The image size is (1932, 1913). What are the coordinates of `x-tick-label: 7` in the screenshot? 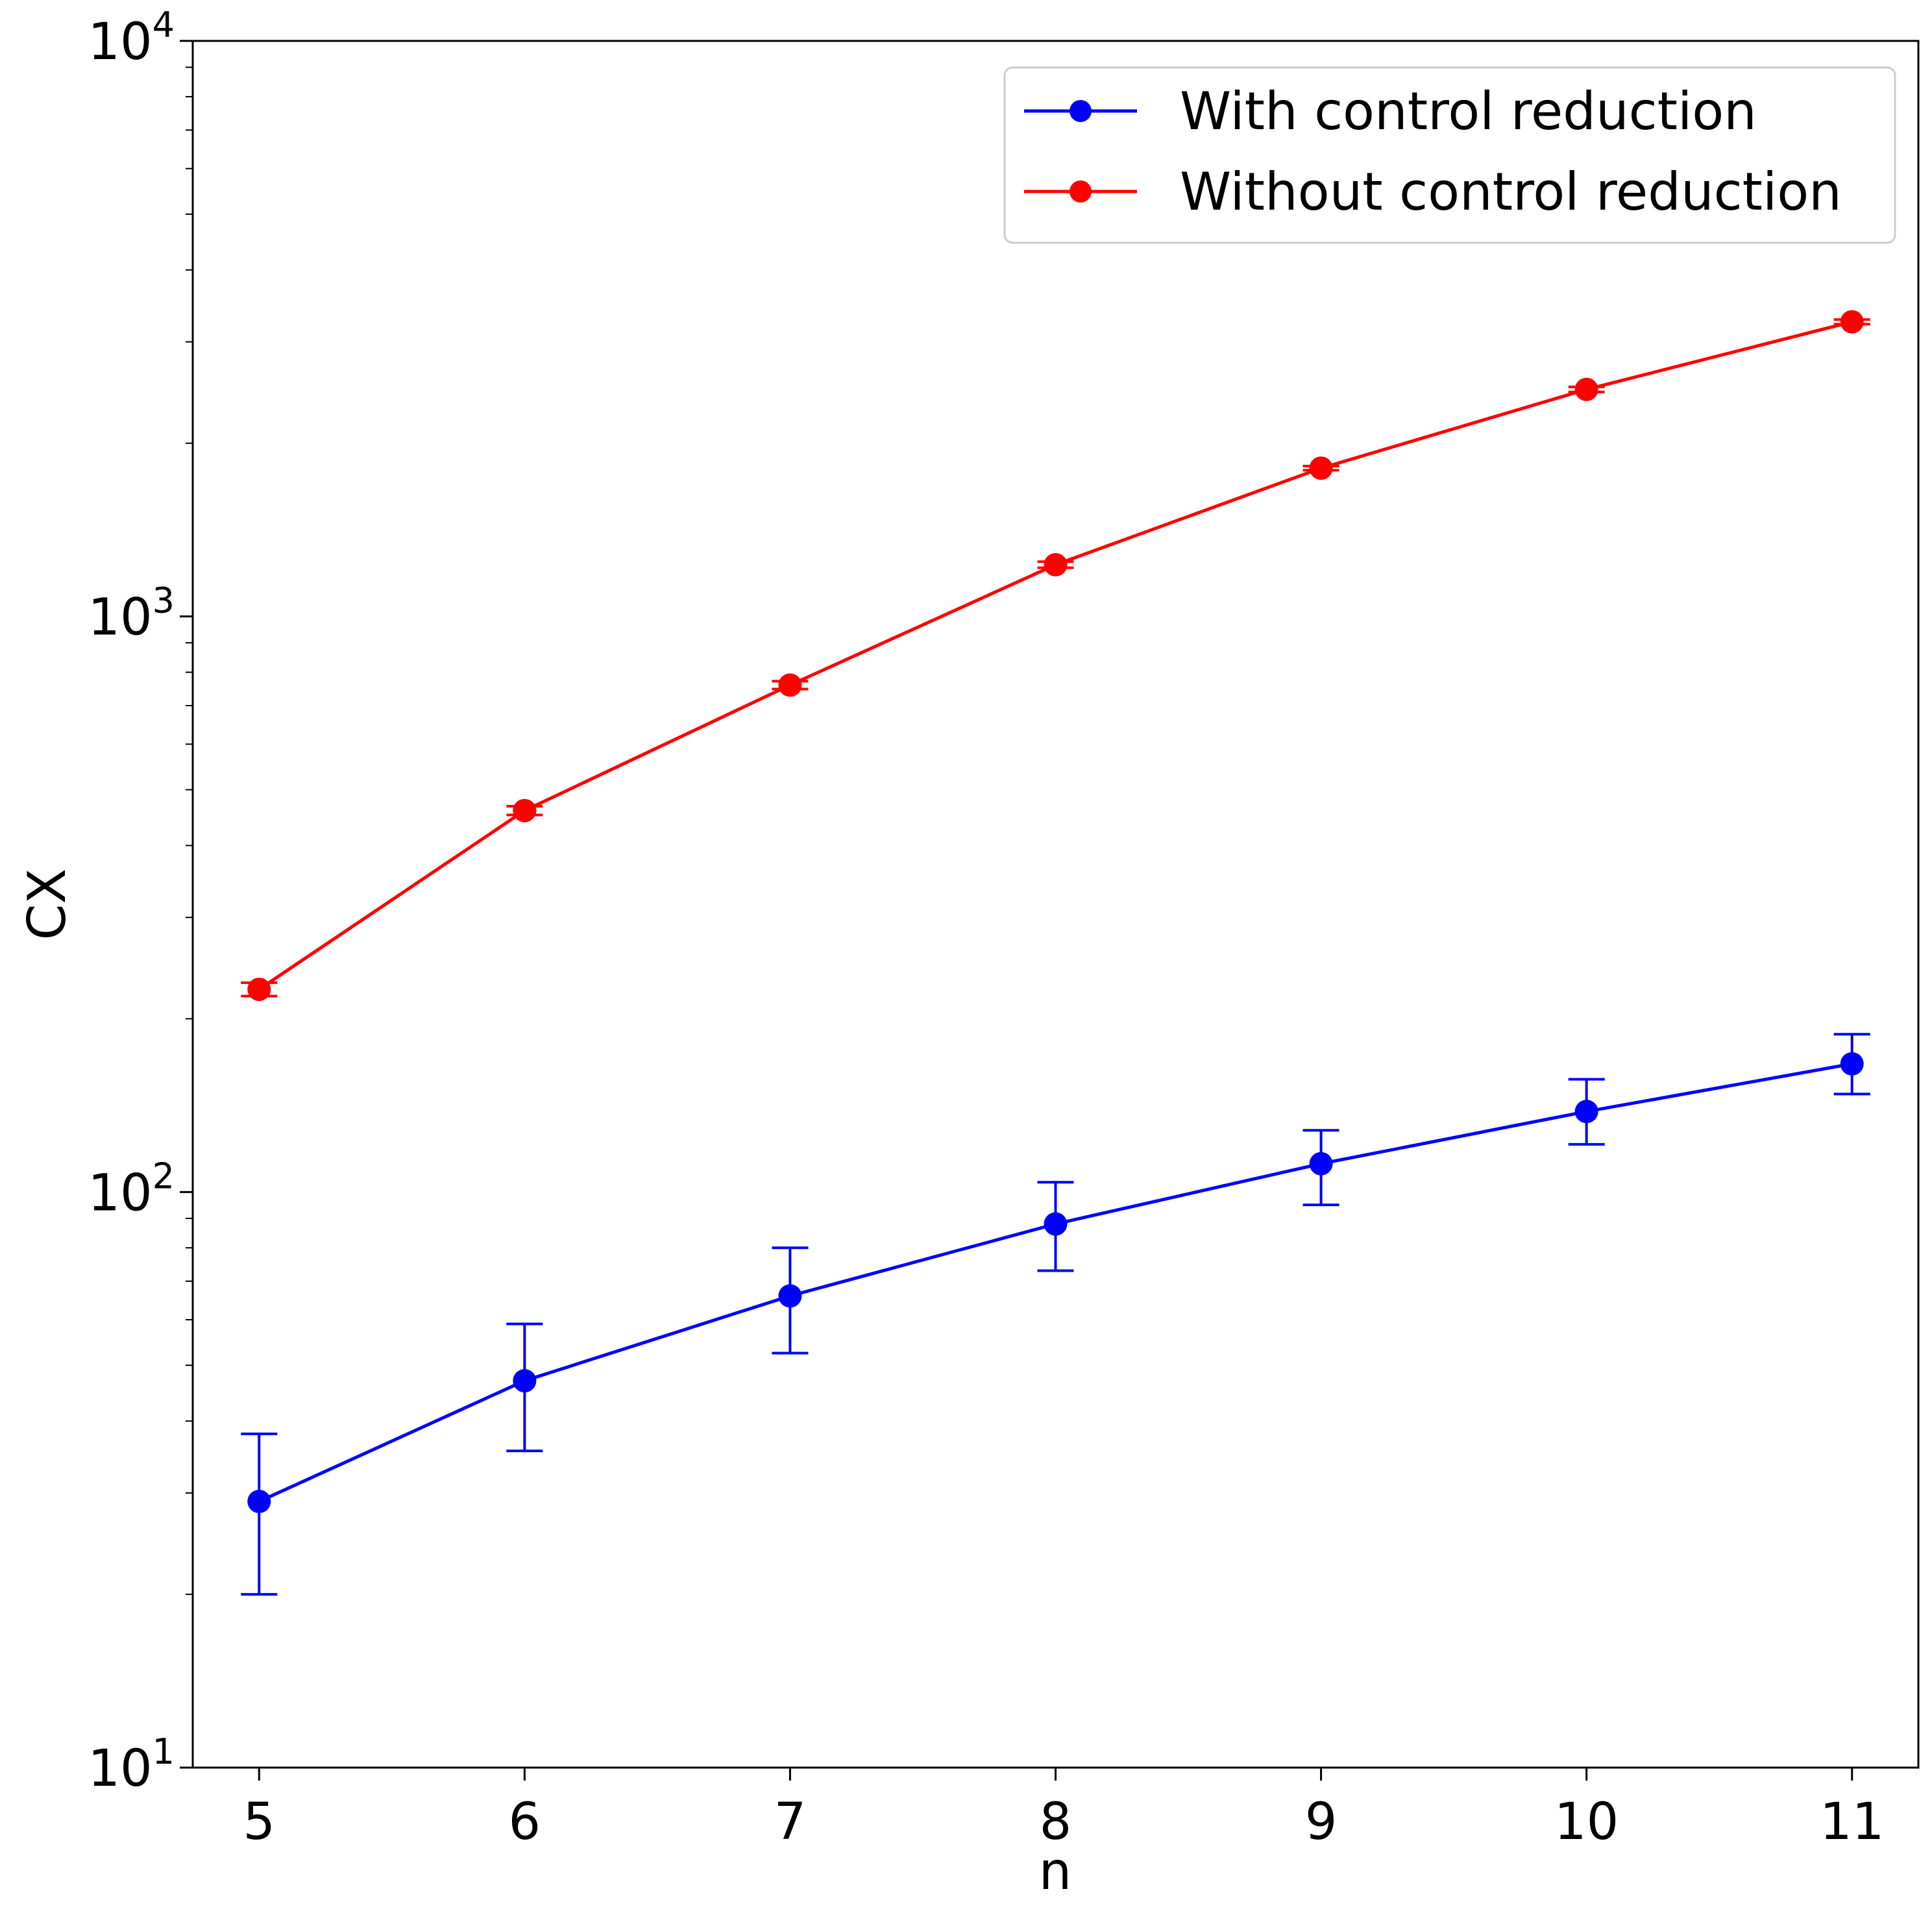 It's located at (790, 1822).